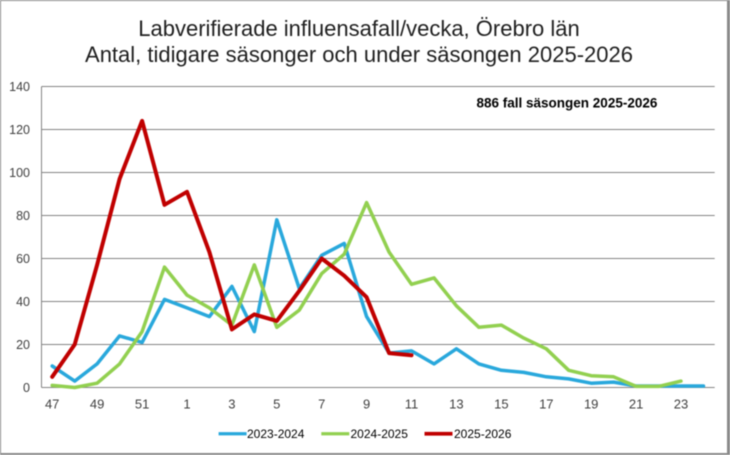 The height and width of the screenshot is (455, 730). What do you see at coordinates (276, 404) in the screenshot?
I see `svg-text: 5` at bounding box center [276, 404].